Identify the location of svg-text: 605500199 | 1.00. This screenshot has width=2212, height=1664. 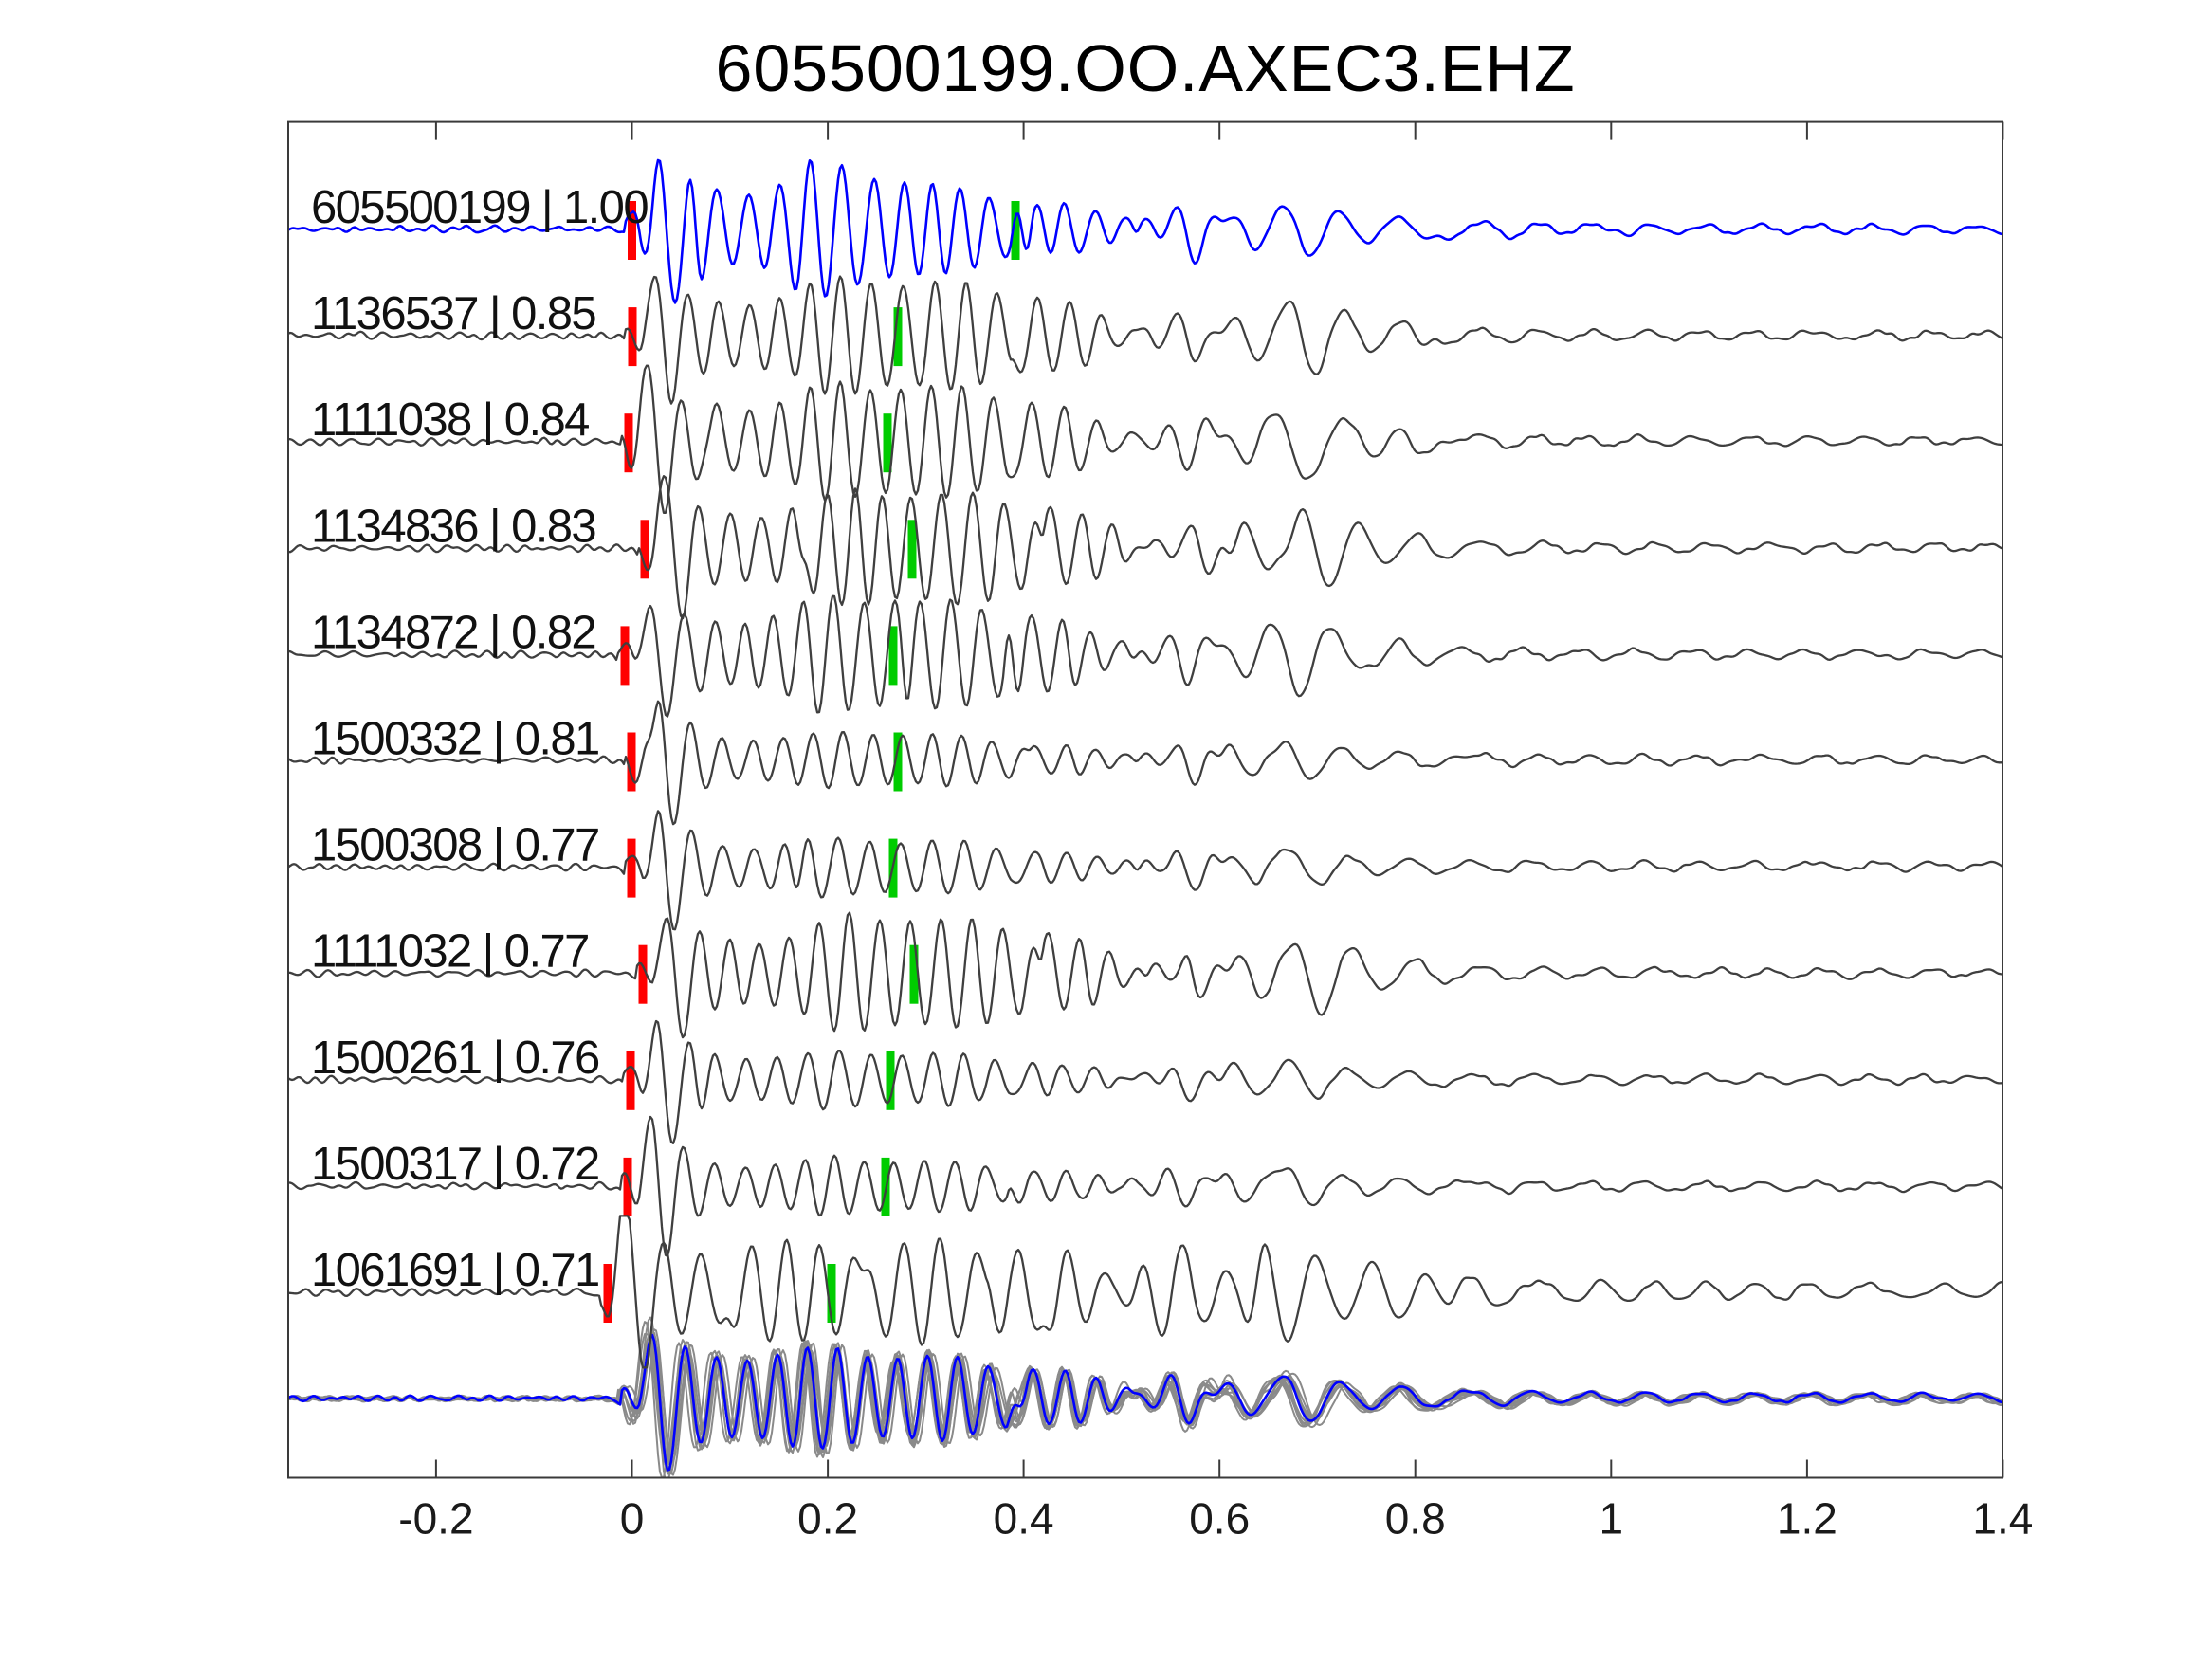
(479, 207).